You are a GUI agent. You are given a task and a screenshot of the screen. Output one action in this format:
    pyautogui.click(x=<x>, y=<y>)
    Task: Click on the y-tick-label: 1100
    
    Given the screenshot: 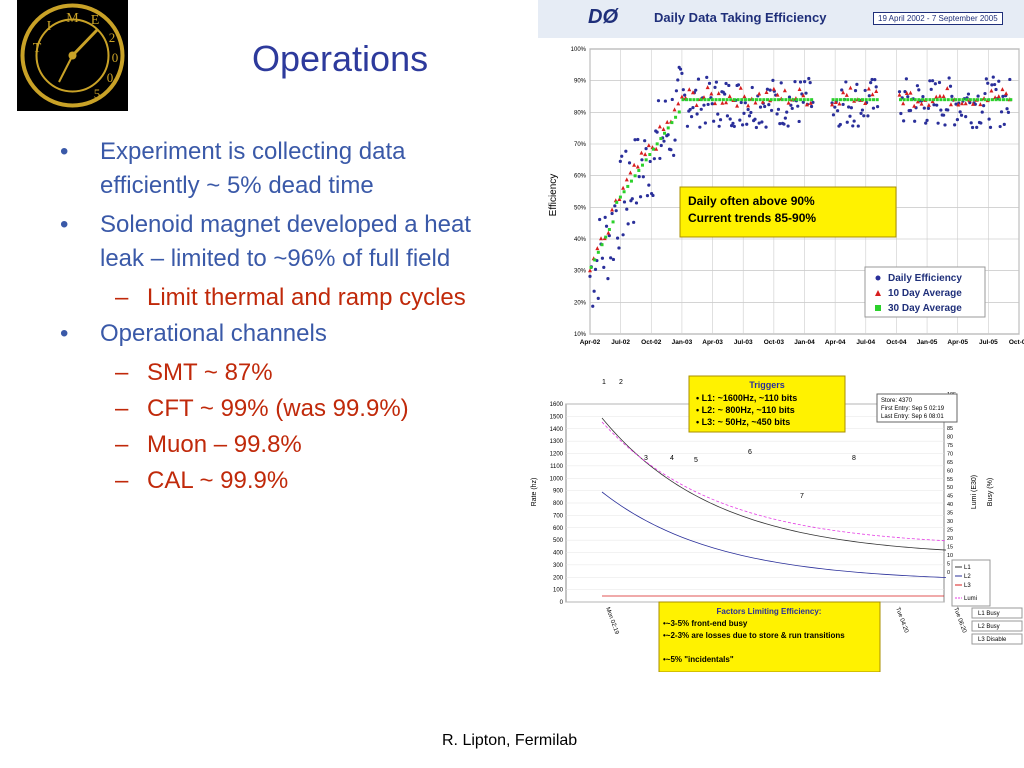 What is the action you would take?
    pyautogui.click(x=557, y=467)
    